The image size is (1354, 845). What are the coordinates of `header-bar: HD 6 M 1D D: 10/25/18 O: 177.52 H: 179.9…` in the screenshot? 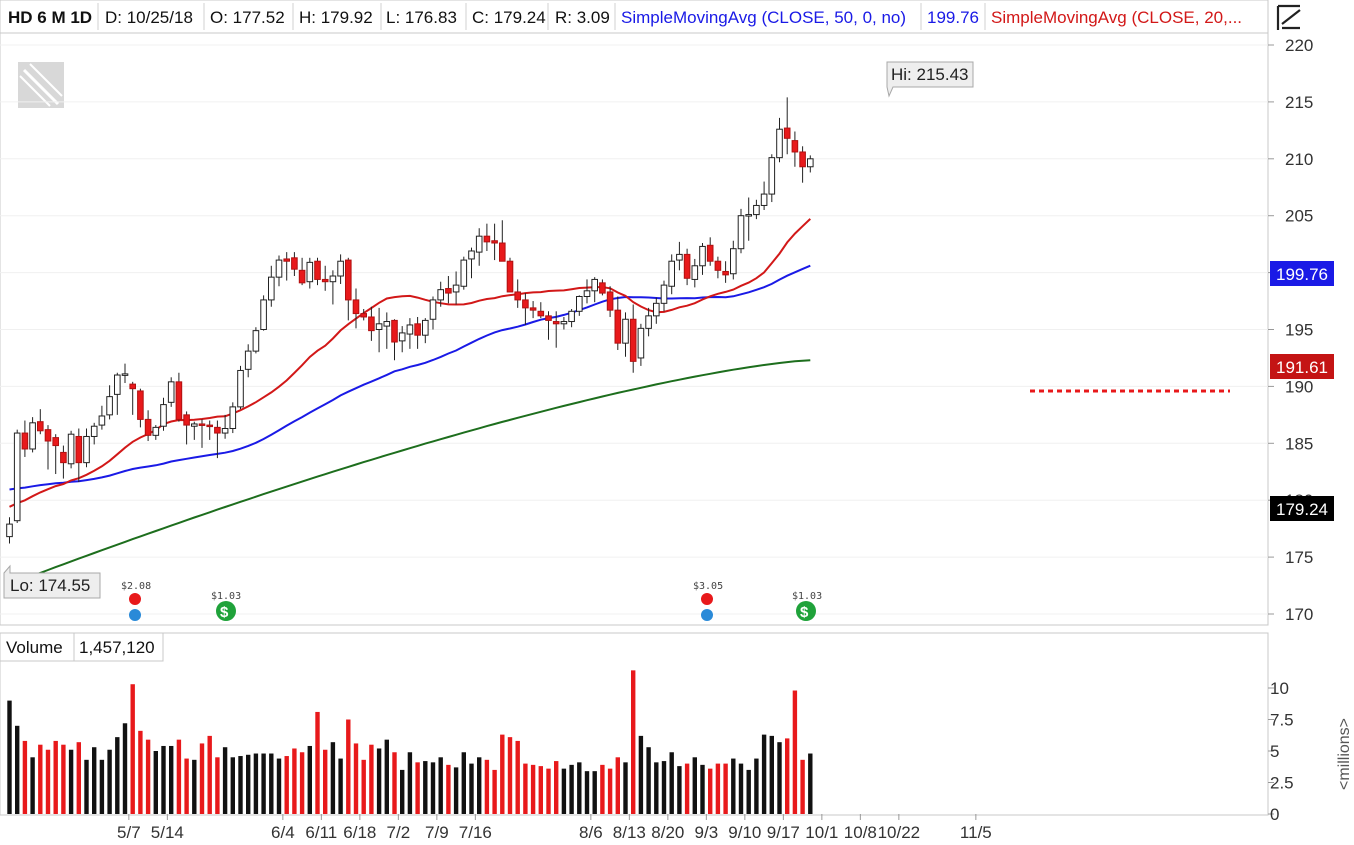 It's located at (634, 17).